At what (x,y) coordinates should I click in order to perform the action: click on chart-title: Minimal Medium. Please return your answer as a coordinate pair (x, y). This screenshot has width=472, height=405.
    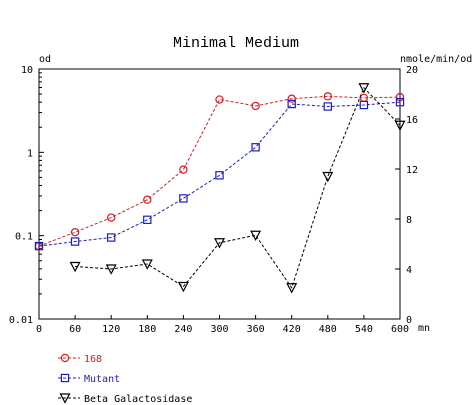
    Looking at the image, I should click on (236, 43).